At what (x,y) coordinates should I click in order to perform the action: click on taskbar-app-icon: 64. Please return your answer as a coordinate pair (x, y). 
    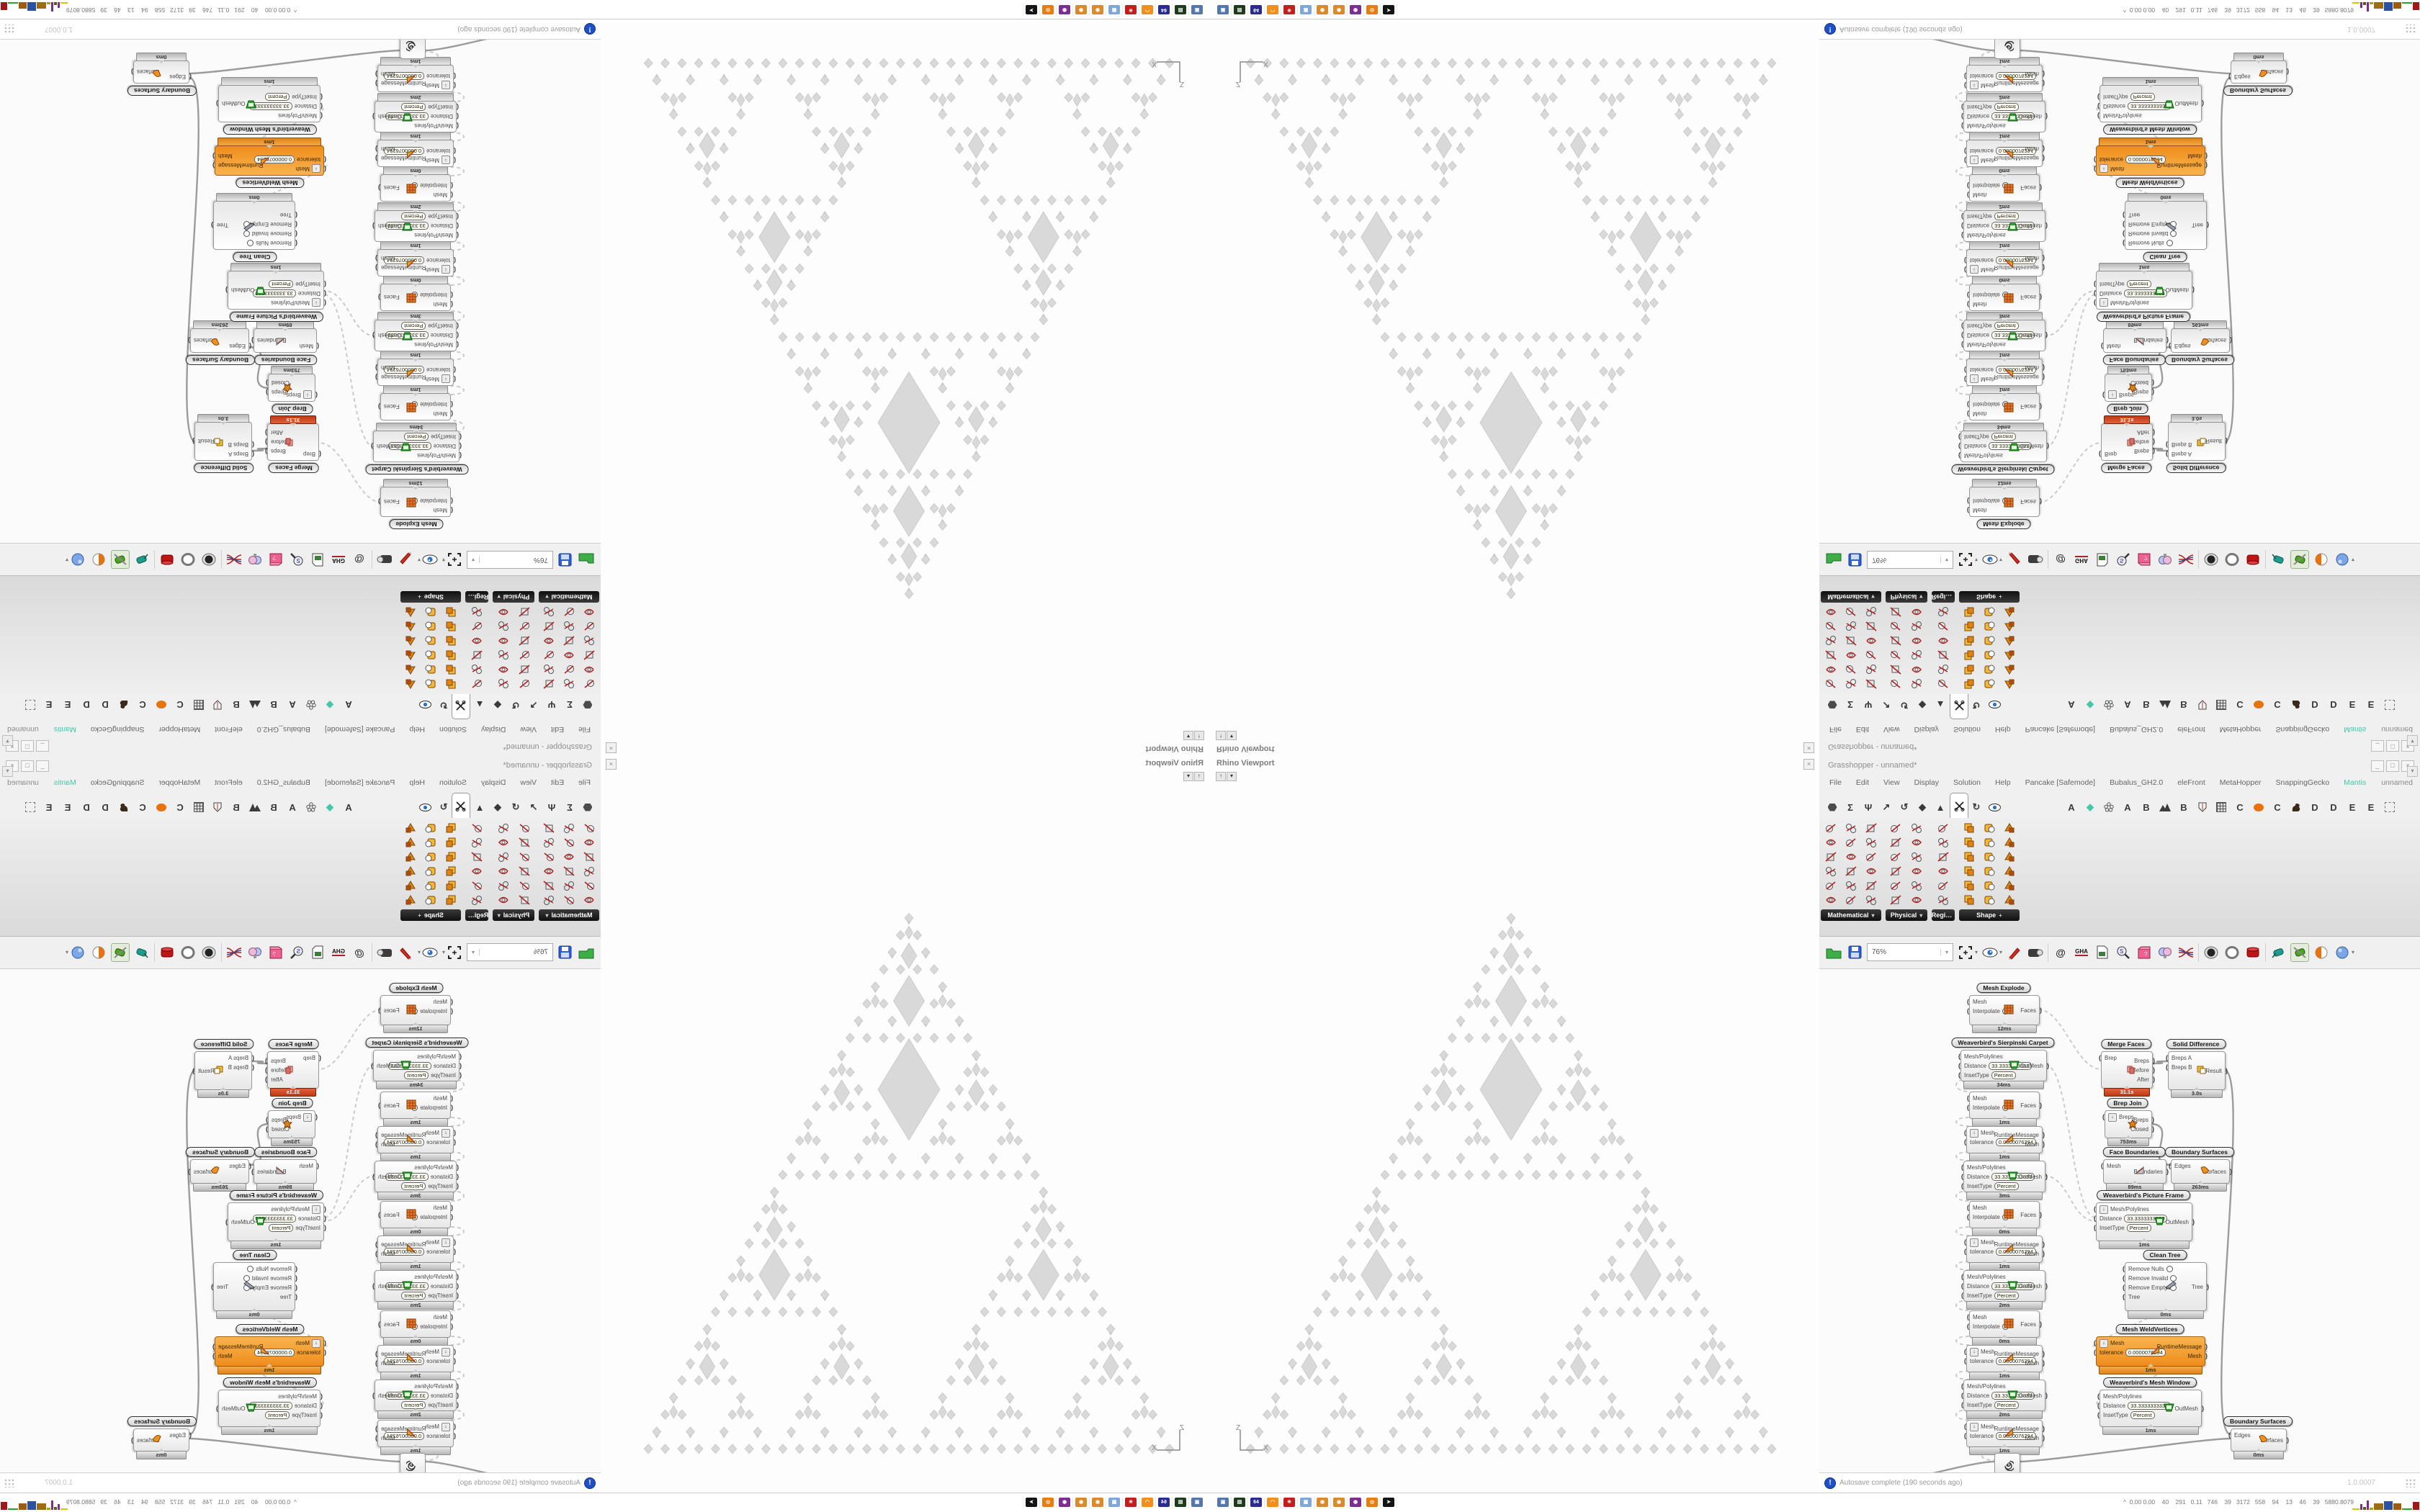
    Looking at the image, I should click on (1256, 10).